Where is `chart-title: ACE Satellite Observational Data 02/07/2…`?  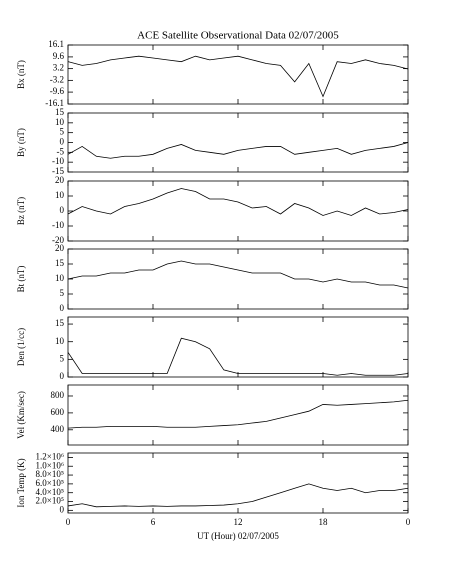 chart-title: ACE Satellite Observational Data 02/07/2… is located at coordinates (238, 36).